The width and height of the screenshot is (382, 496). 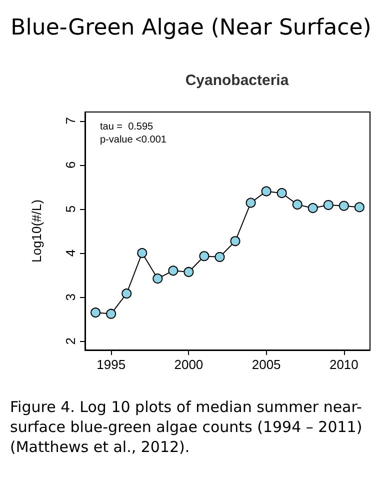 I want to click on y-tick-label: 5, so click(x=70, y=209).